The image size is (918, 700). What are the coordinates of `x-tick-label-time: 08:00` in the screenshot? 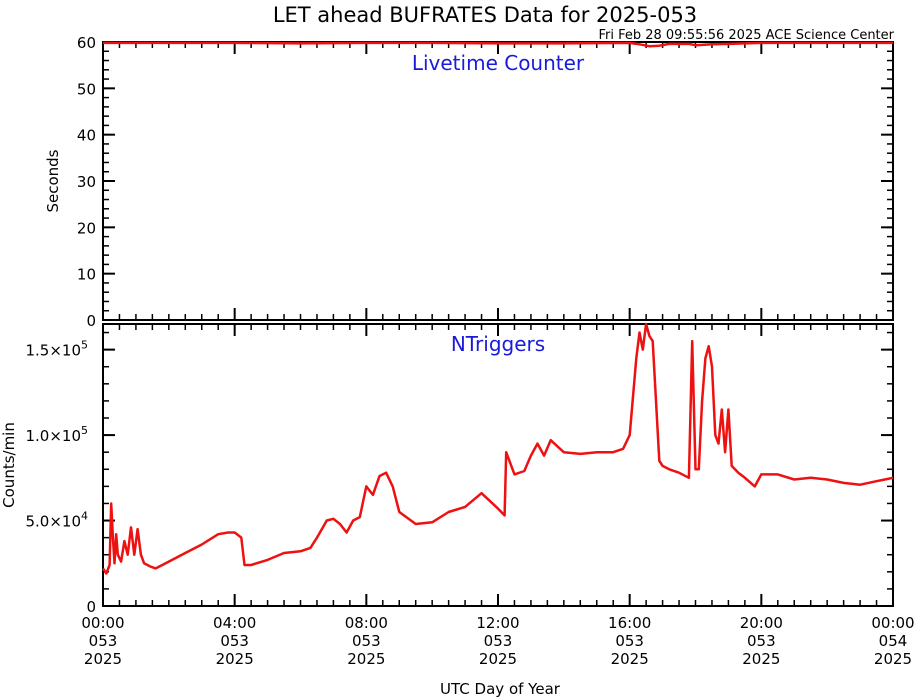 It's located at (366, 623).